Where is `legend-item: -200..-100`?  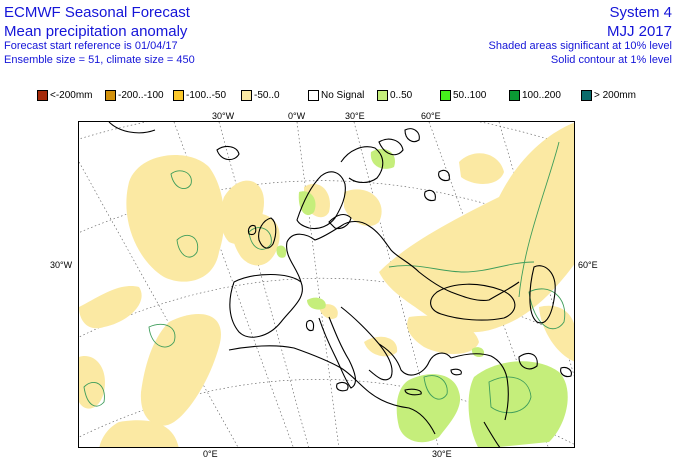
legend-item: -200..-100 is located at coordinates (134, 95).